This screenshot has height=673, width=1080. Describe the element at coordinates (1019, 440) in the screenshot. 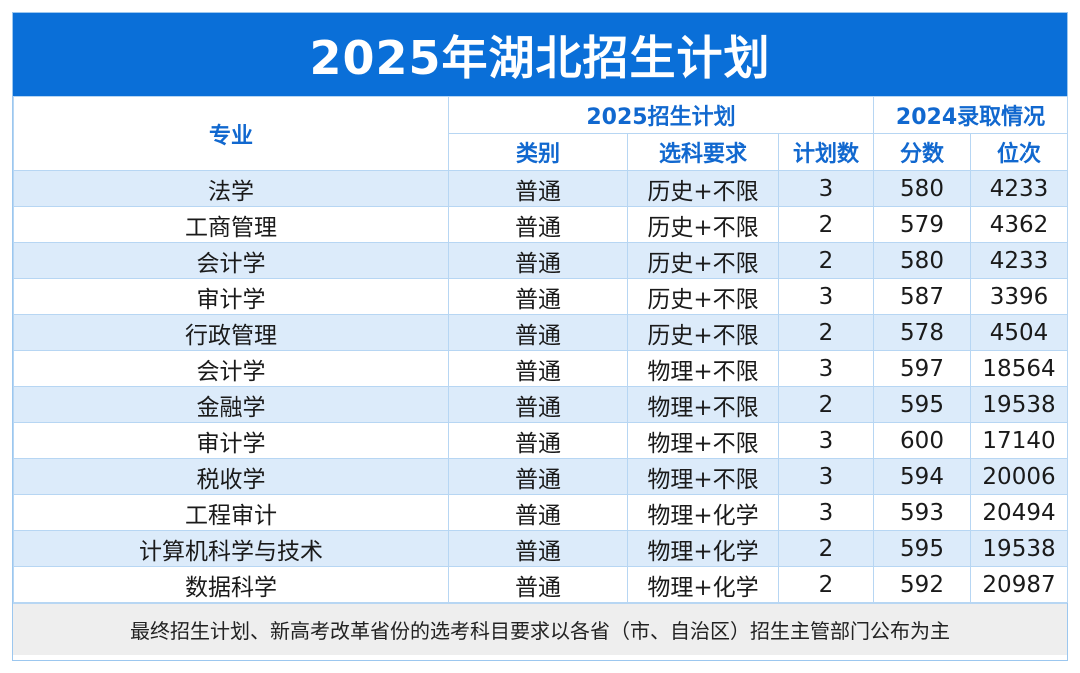

I see `cell-rank: 17140` at that location.